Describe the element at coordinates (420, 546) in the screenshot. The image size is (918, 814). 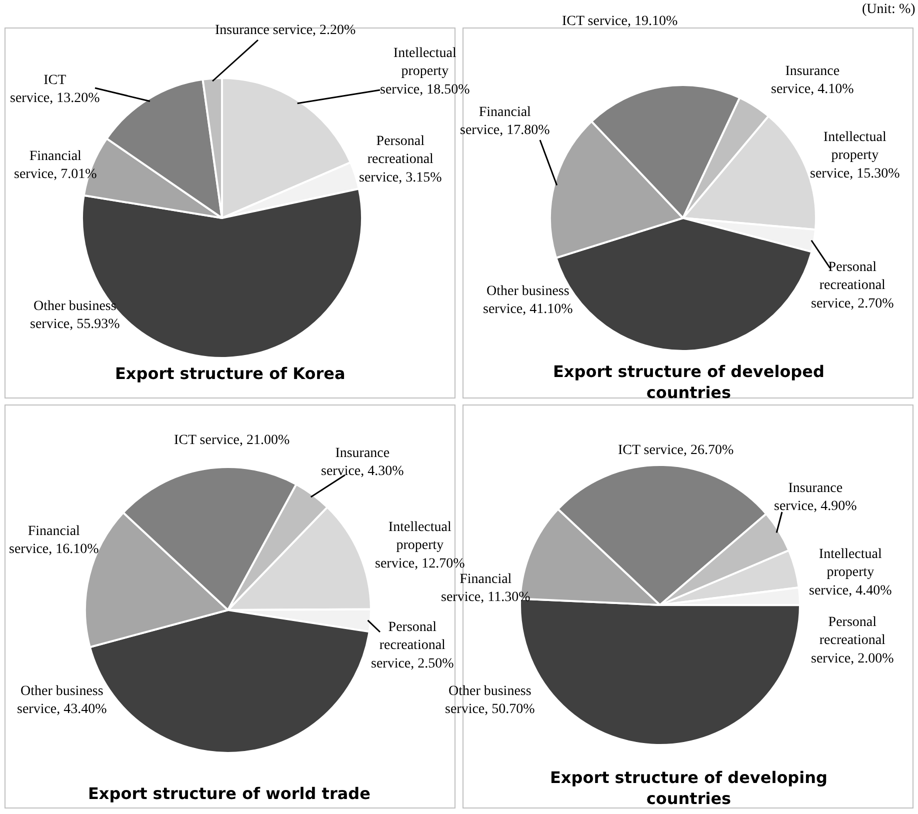
I see `slice-label: Intellectual property service, 12.70%` at that location.